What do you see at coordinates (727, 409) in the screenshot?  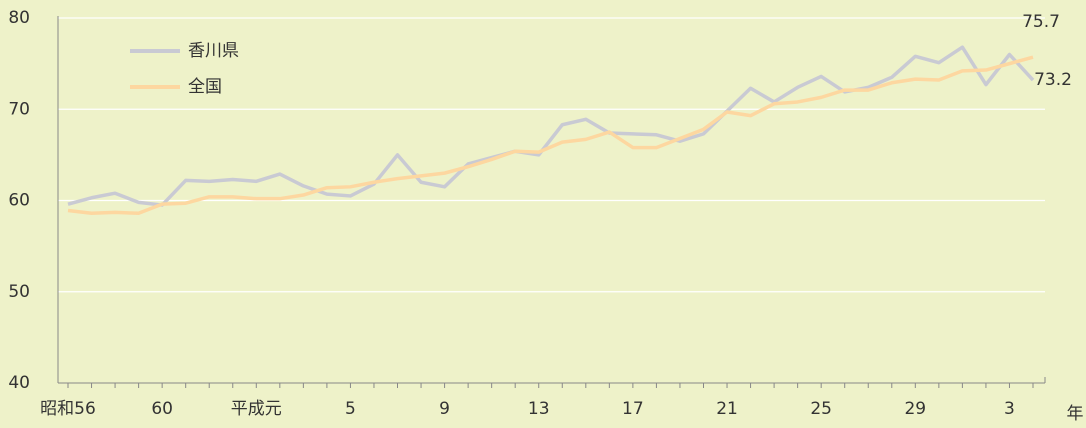 I see `x-tick-label: 21` at bounding box center [727, 409].